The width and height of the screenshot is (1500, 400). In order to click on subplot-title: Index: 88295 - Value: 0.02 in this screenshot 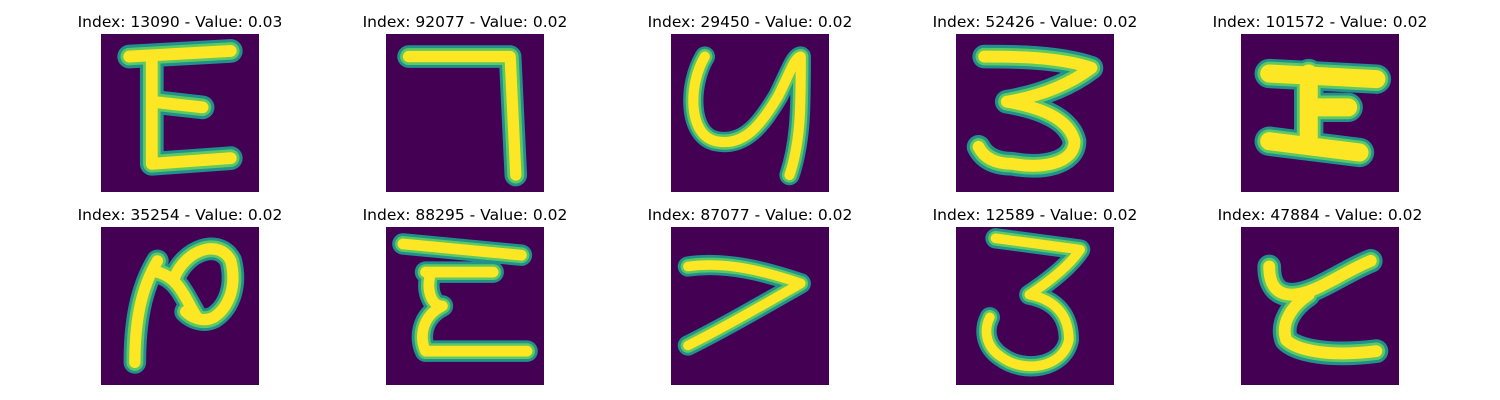, I will do `click(465, 215)`.